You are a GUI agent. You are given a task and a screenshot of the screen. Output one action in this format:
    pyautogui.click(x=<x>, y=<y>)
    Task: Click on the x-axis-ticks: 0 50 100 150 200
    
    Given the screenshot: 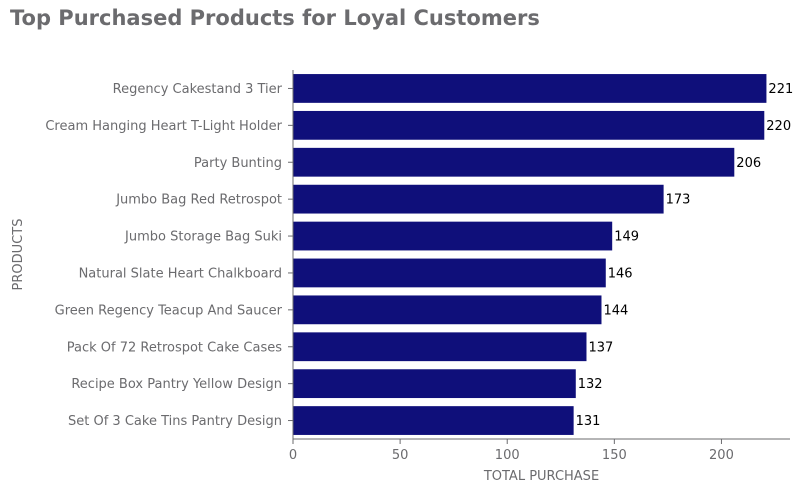 What is the action you would take?
    pyautogui.click(x=511, y=451)
    